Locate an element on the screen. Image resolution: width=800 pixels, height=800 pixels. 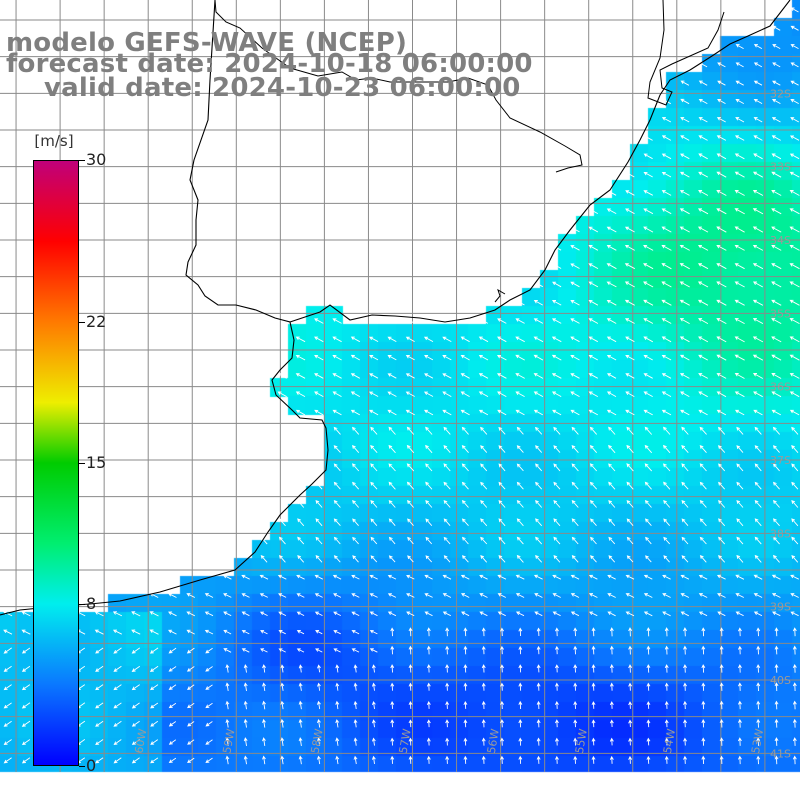
longitude-label: 57W is located at coordinates (405, 741).